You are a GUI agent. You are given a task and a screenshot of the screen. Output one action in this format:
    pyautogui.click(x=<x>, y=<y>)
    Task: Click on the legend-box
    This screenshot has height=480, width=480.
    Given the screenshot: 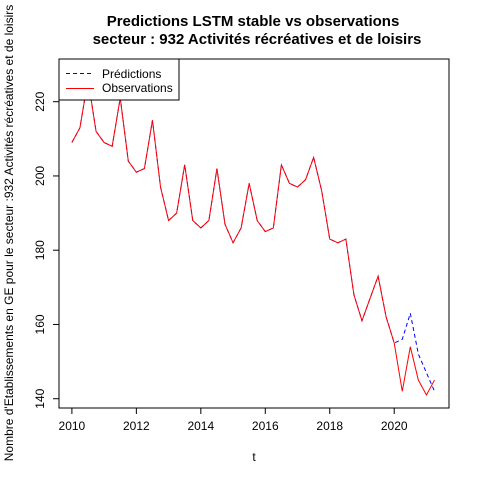 What is the action you would take?
    pyautogui.click(x=119, y=79)
    